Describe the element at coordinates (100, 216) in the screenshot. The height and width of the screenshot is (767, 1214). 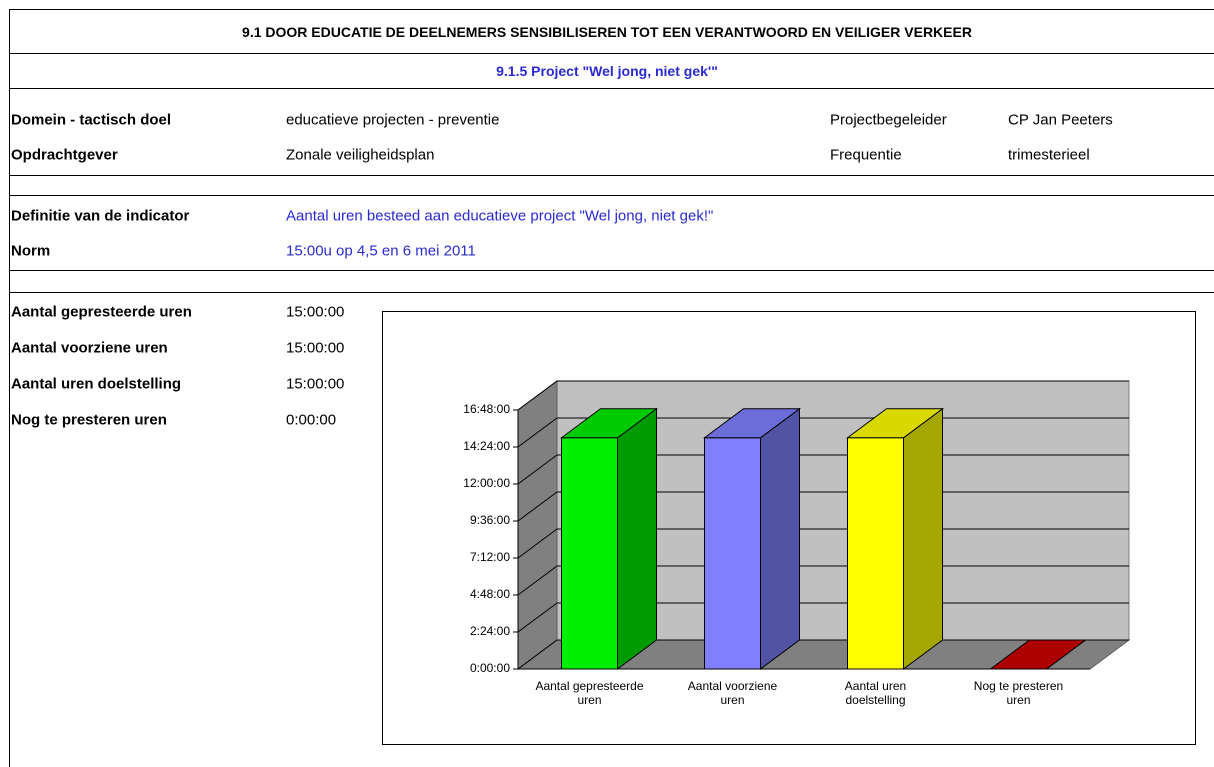
I see `label: Definitie van de indicator` at that location.